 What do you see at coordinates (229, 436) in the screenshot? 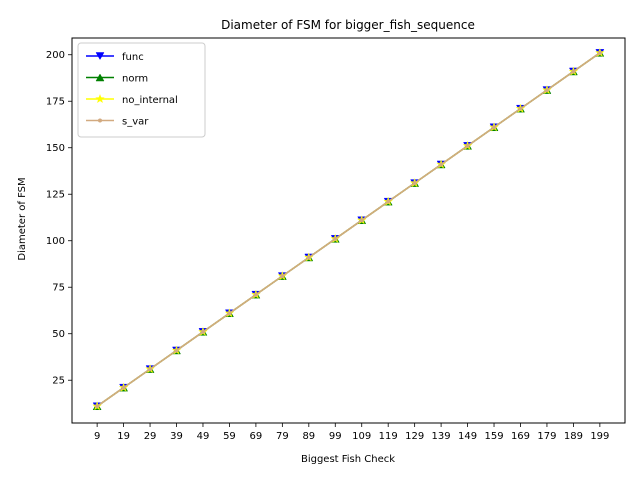
I see `x-tick-label: 59` at bounding box center [229, 436].